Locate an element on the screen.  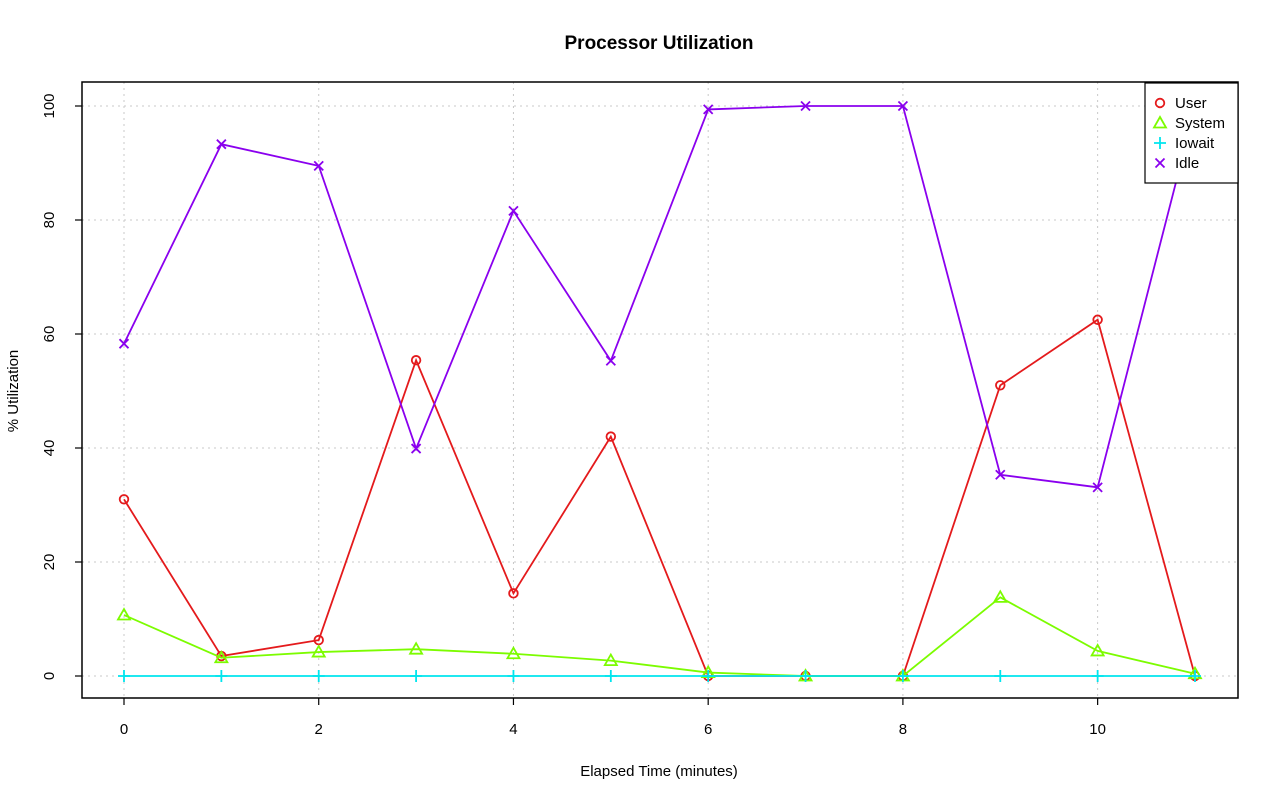
y-tick-label: 0 is located at coordinates (49, 676).